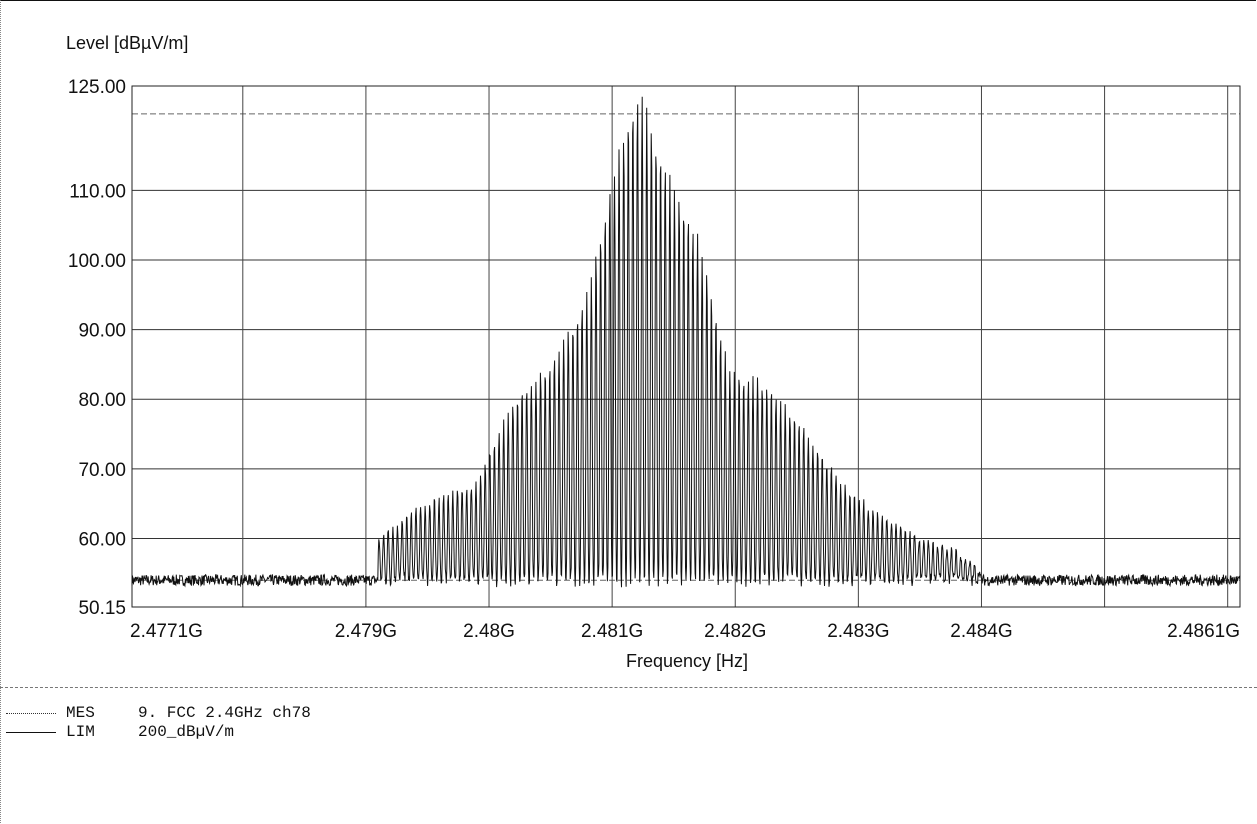 The width and height of the screenshot is (1257, 824). I want to click on y-axis-label: Level [dBµV/m], so click(127, 43).